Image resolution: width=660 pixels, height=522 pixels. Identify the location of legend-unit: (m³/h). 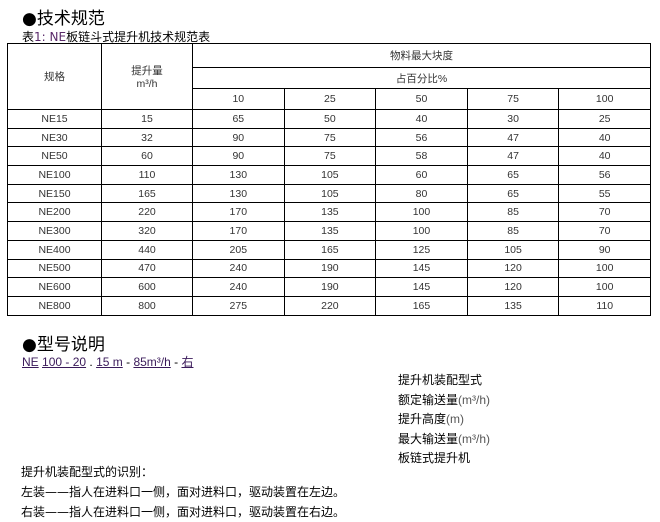
(474, 399).